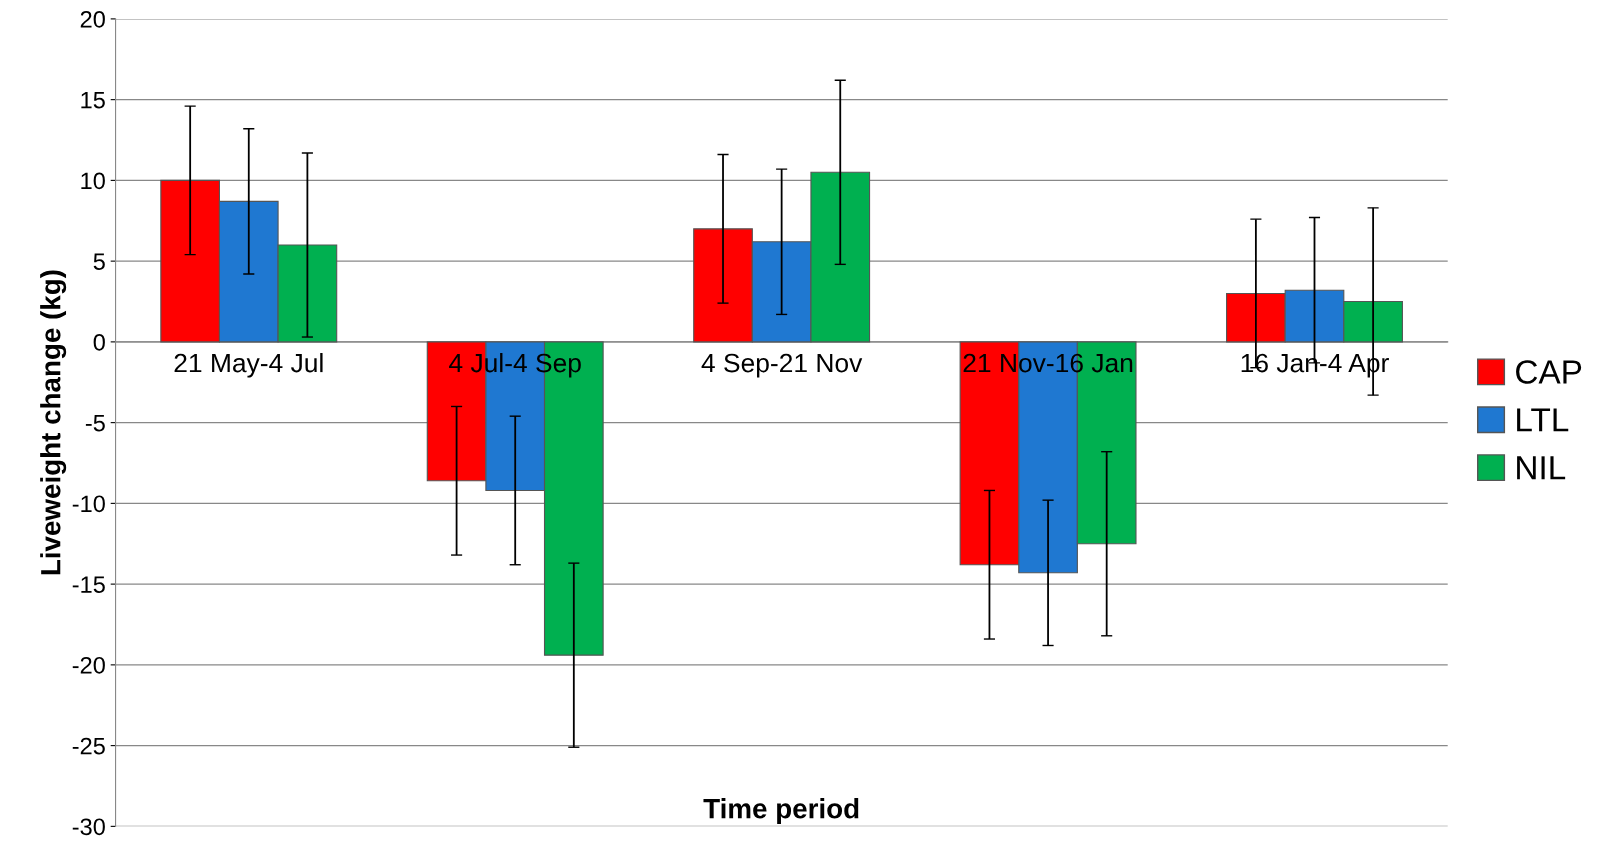 The height and width of the screenshot is (859, 1605). Describe the element at coordinates (88, 746) in the screenshot. I see `y-tick-label: -25` at that location.